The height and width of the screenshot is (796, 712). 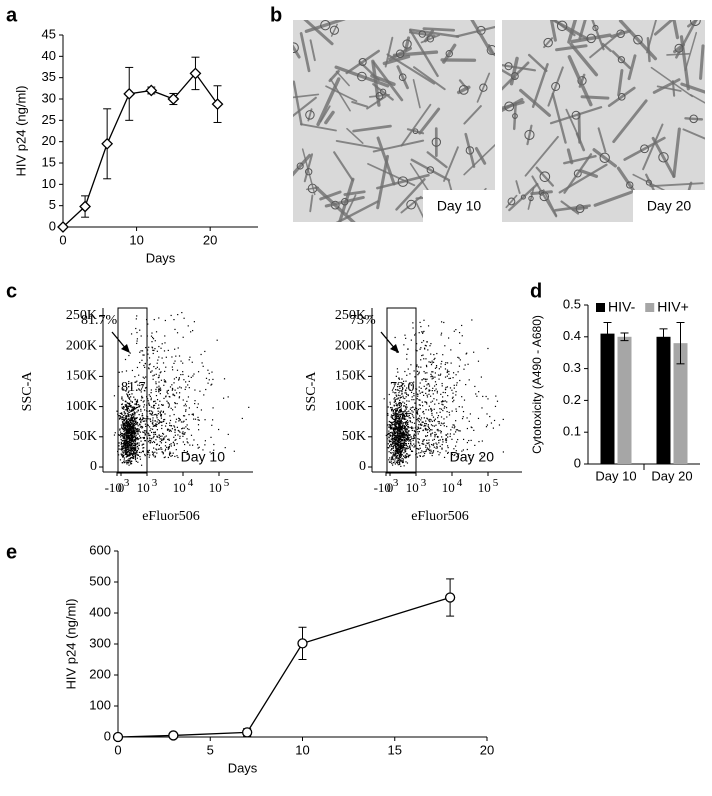 I want to click on flow-x-tick-label: 0, so click(x=121, y=487).